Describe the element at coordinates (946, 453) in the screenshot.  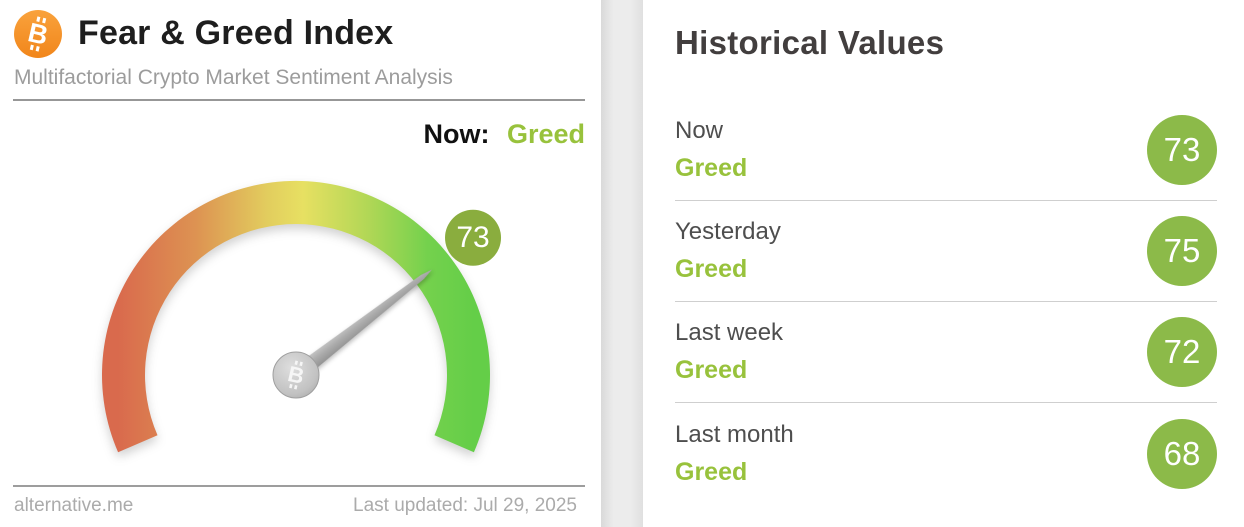
I see `history-row-last-month: Last month Greed 68` at that location.